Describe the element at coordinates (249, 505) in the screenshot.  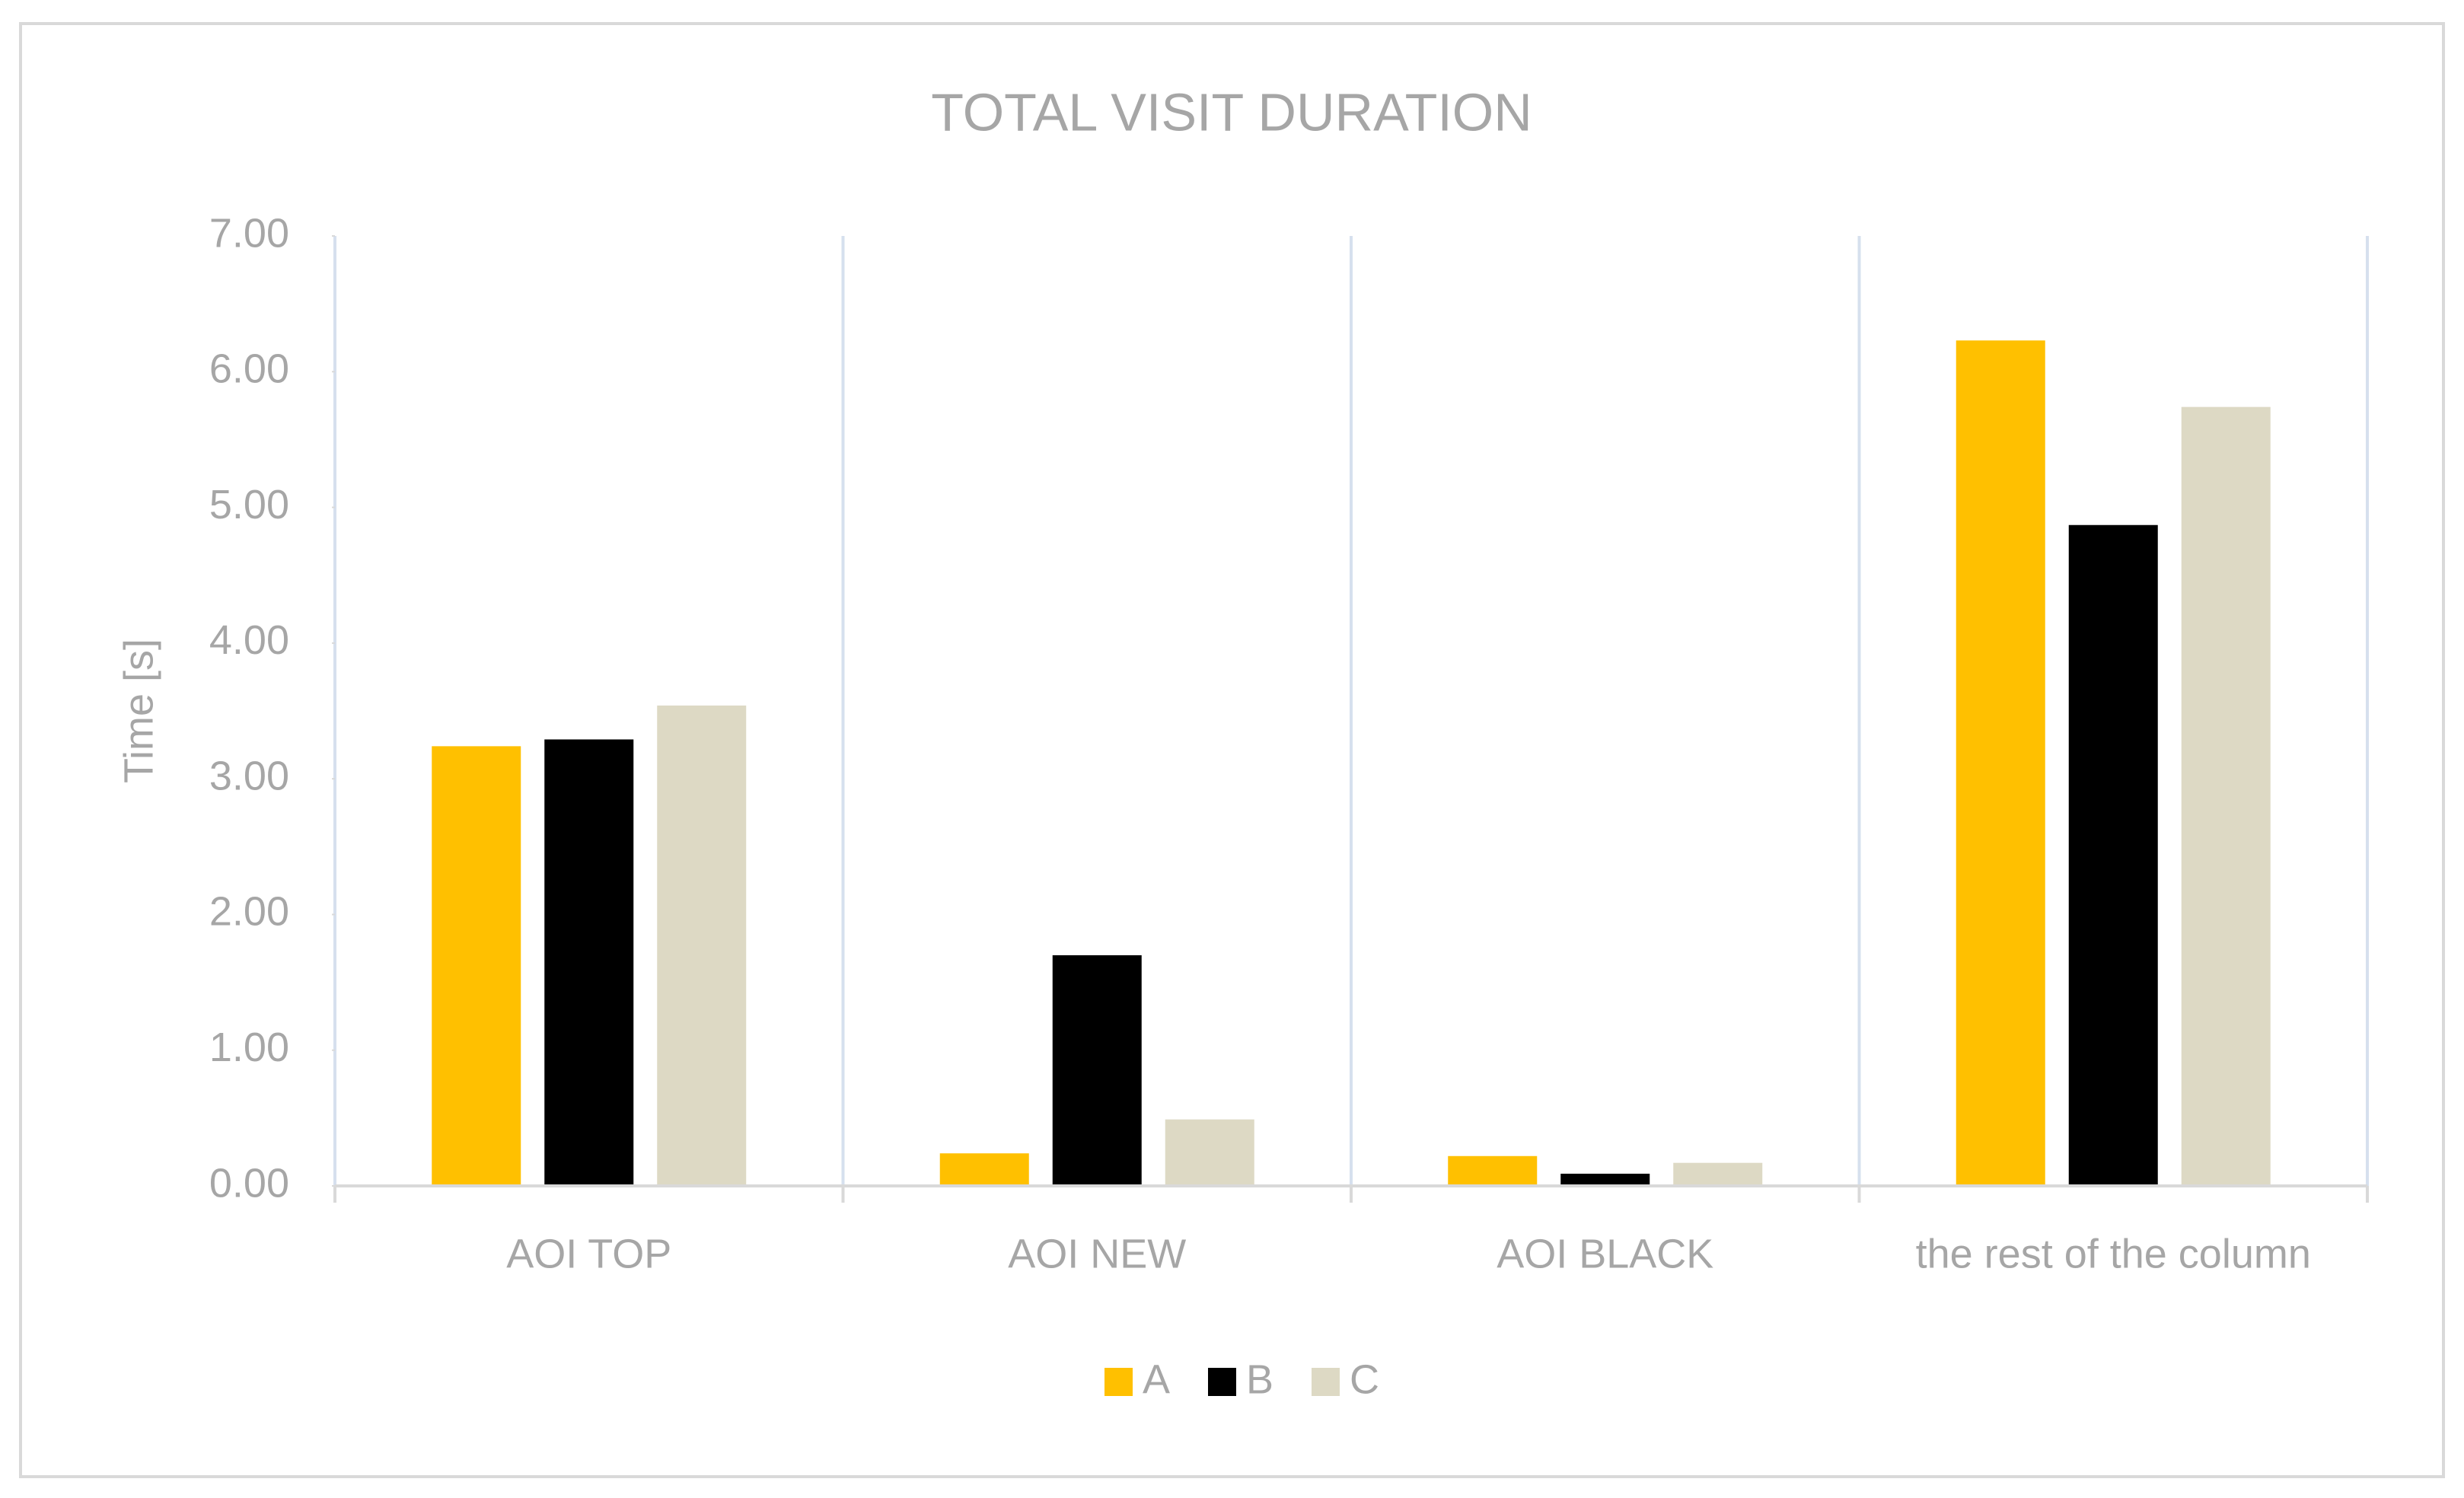
I see `y-tick-label: 5.00` at that location.